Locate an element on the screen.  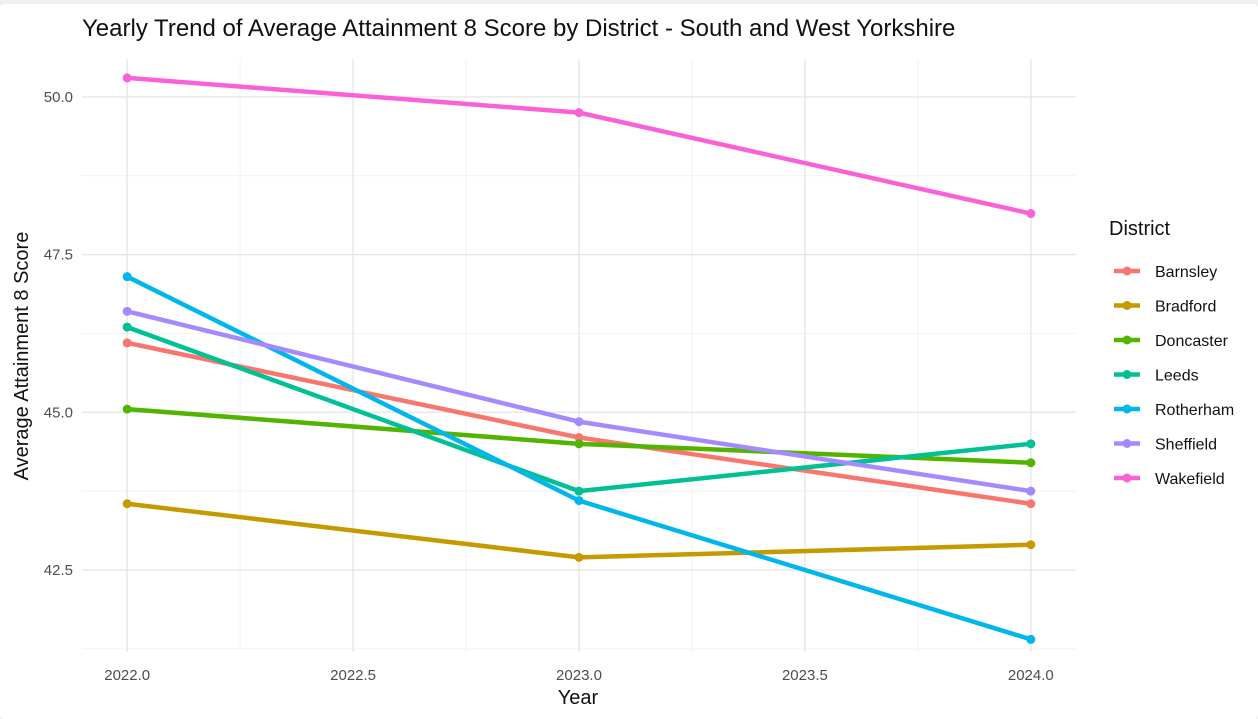
x-axis-title: Year is located at coordinates (578, 698).